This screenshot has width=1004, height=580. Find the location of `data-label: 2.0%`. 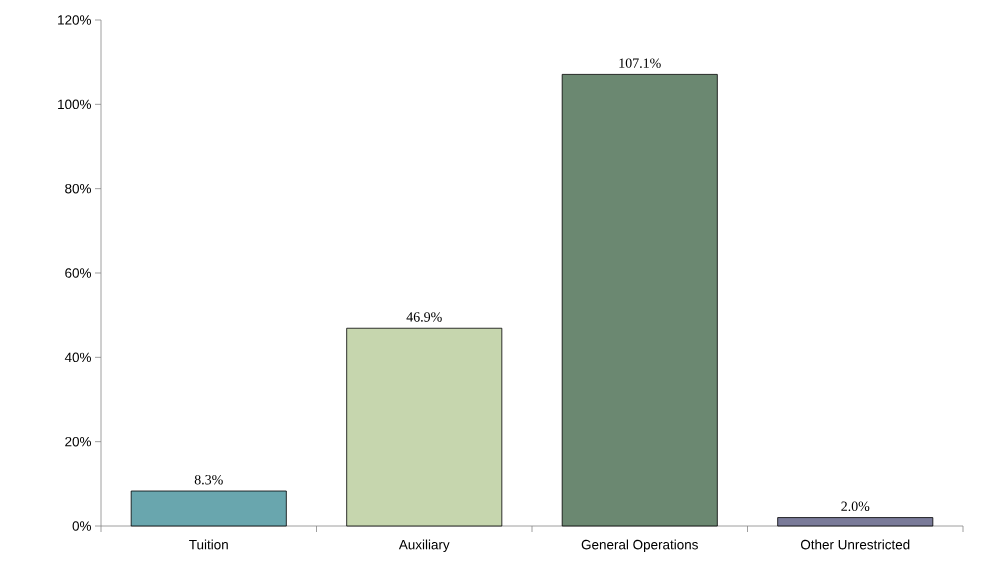

data-label: 2.0% is located at coordinates (855, 506).